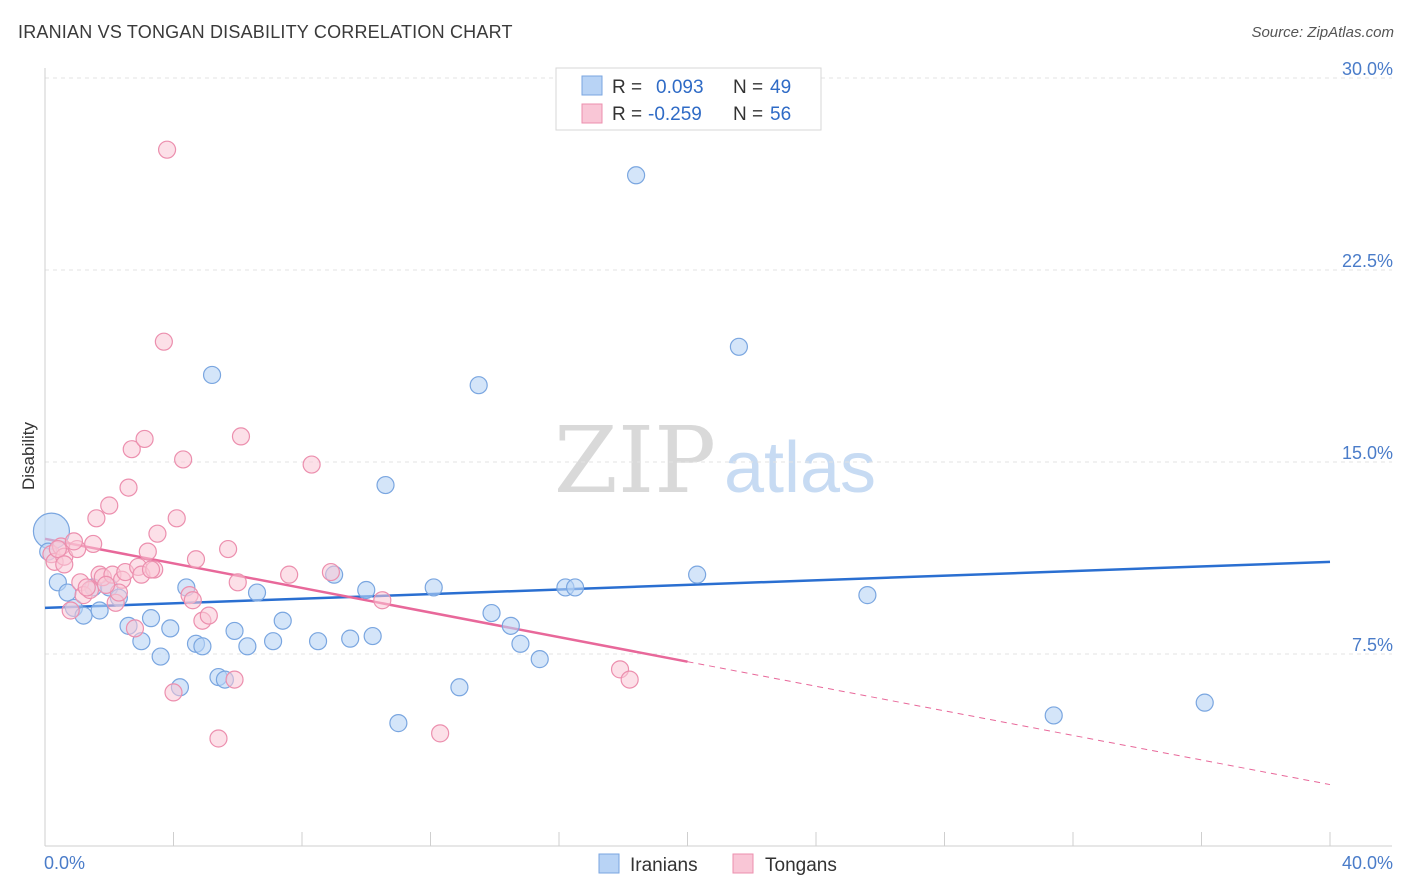 The width and height of the screenshot is (1406, 892). What do you see at coordinates (1009, 723) in the screenshot?
I see `tongans-trend-dashed` at bounding box center [1009, 723].